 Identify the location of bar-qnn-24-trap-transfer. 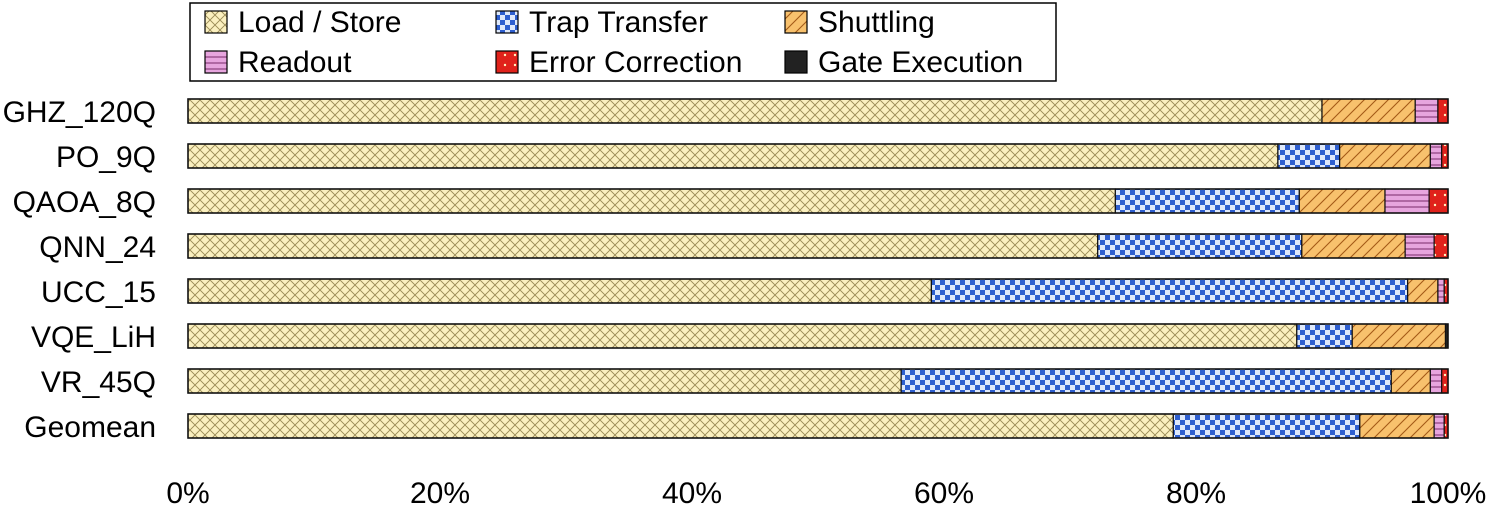
(1200, 246).